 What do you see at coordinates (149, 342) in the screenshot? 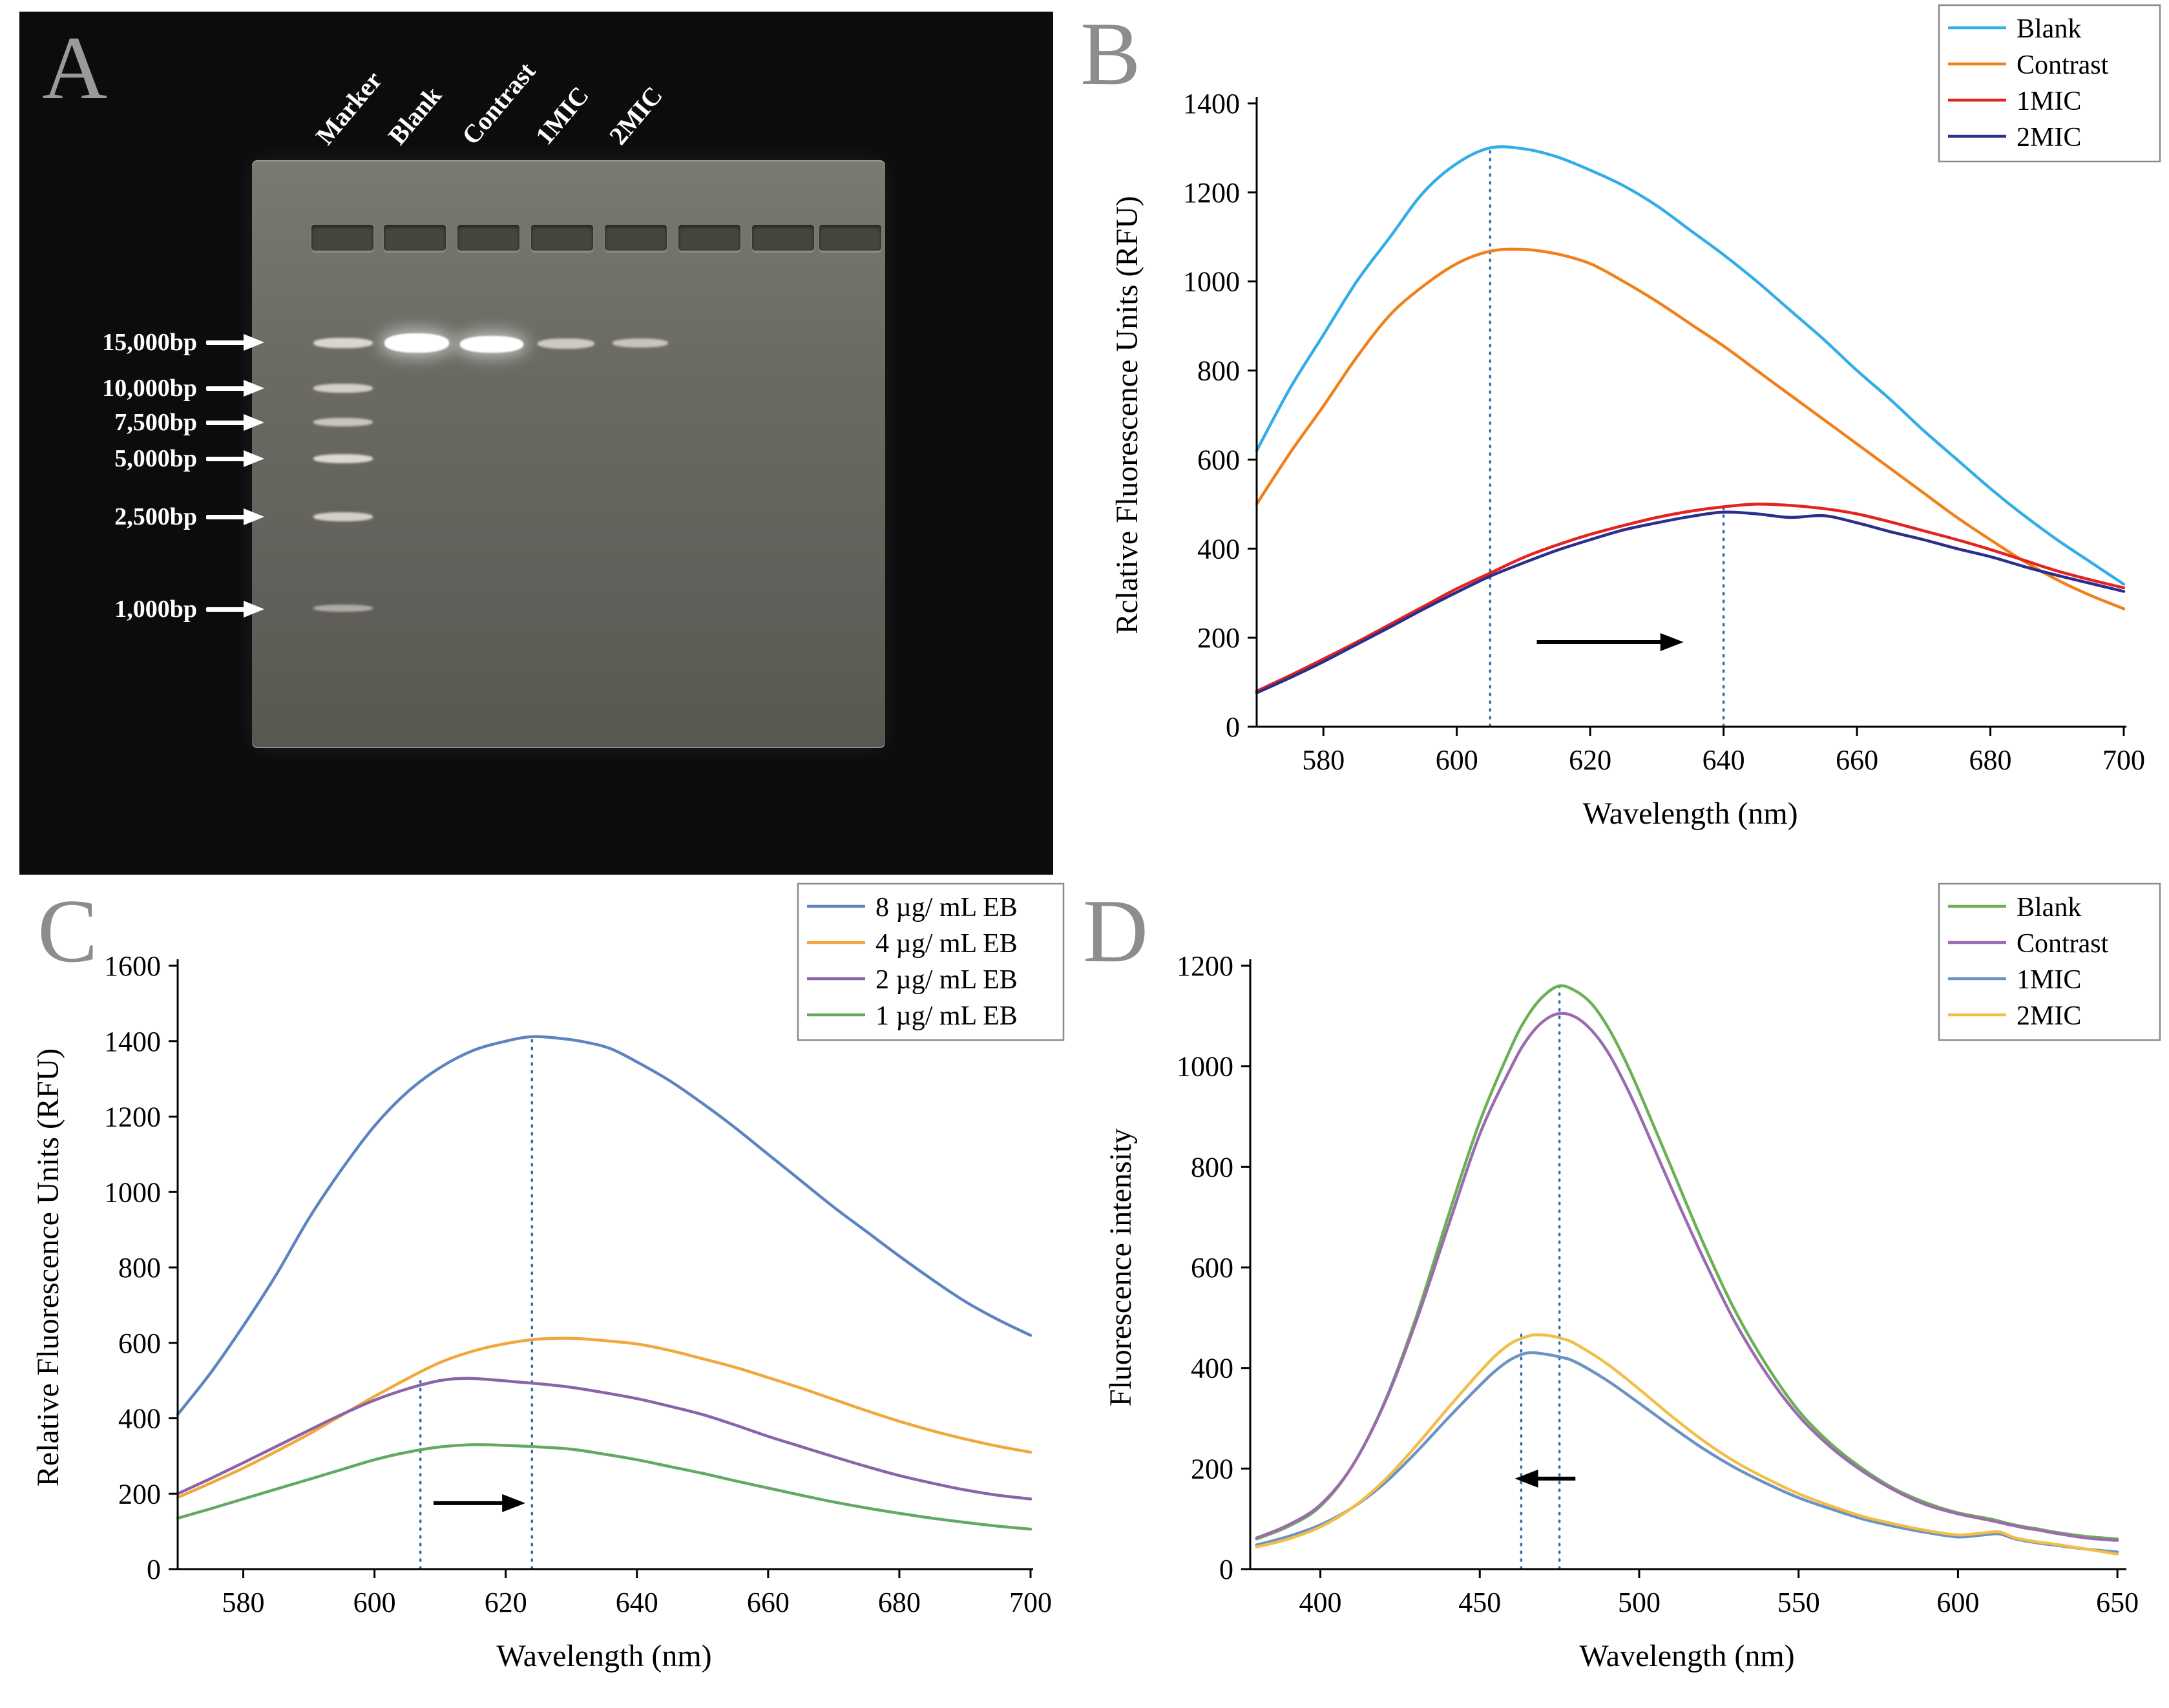
I see `marker-size-label: 15,000bp` at bounding box center [149, 342].